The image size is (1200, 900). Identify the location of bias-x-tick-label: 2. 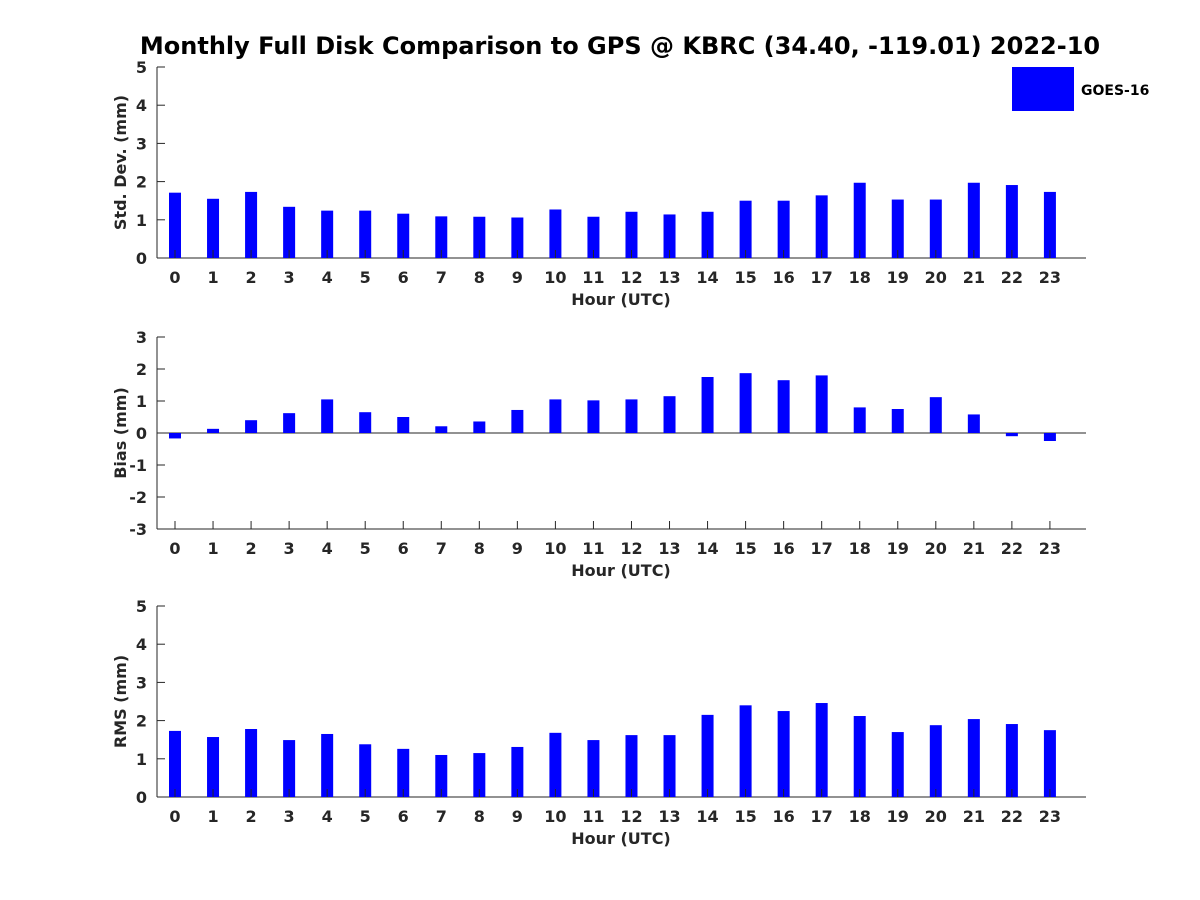
(251, 548).